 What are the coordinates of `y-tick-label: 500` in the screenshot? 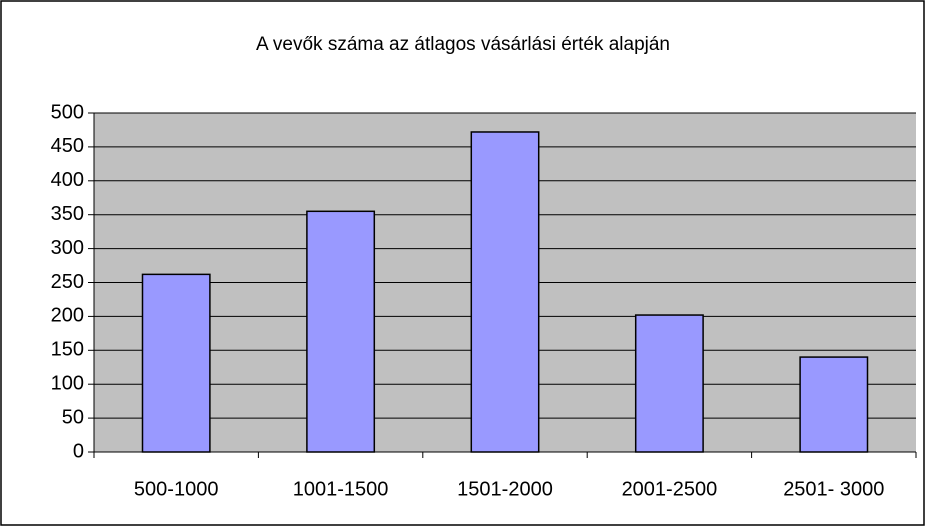 It's located at (67, 112).